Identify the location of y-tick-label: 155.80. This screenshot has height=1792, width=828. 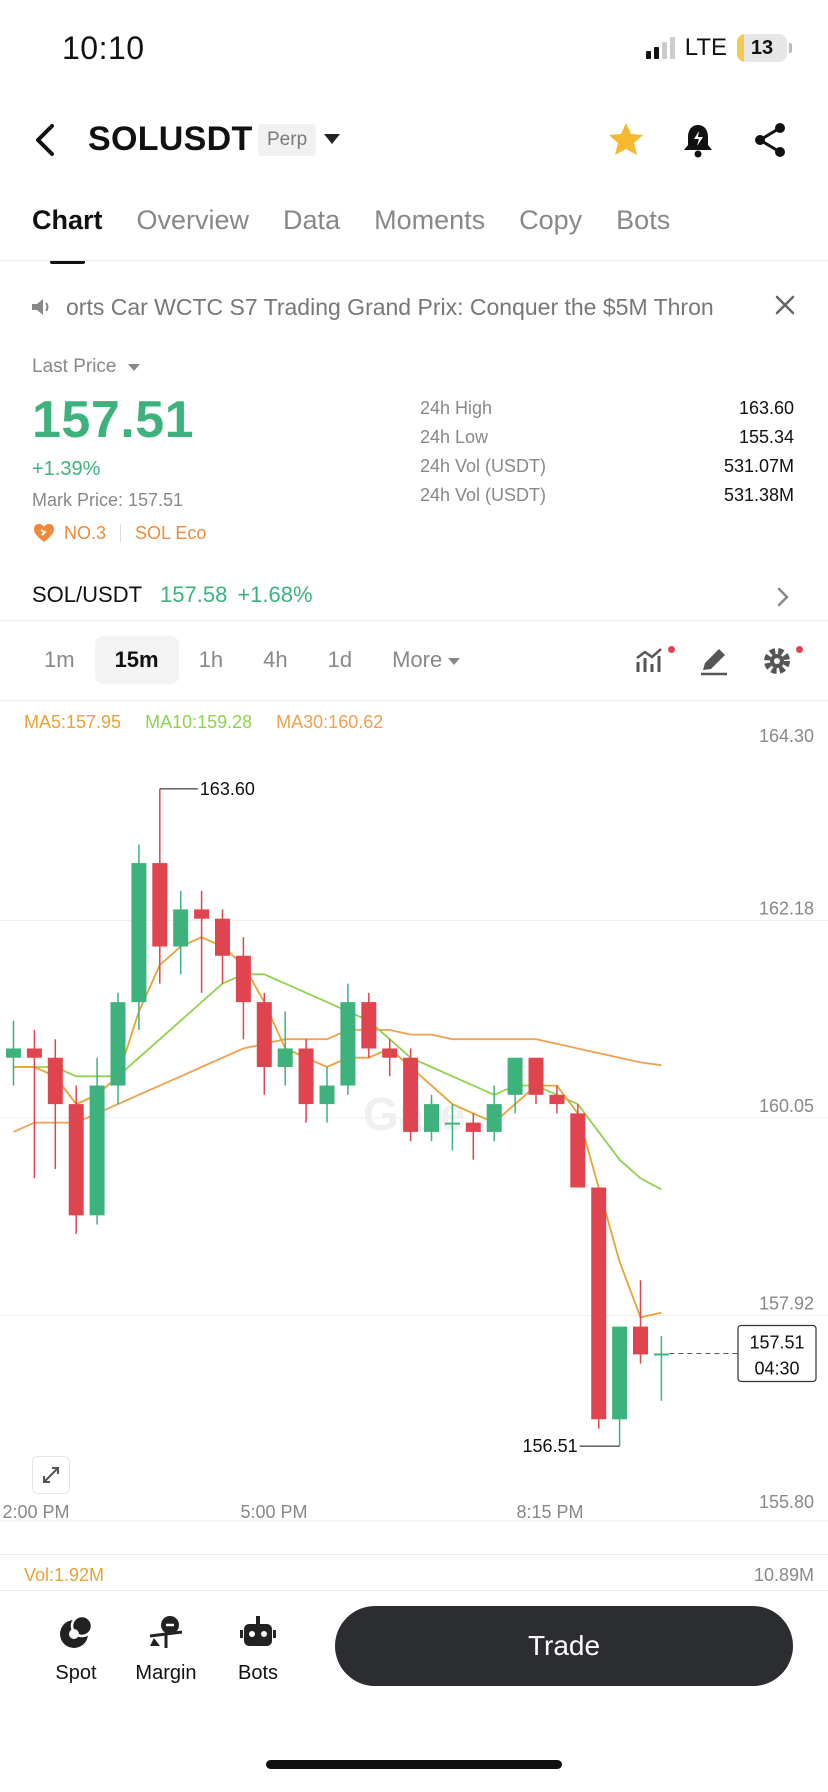
(786, 1502).